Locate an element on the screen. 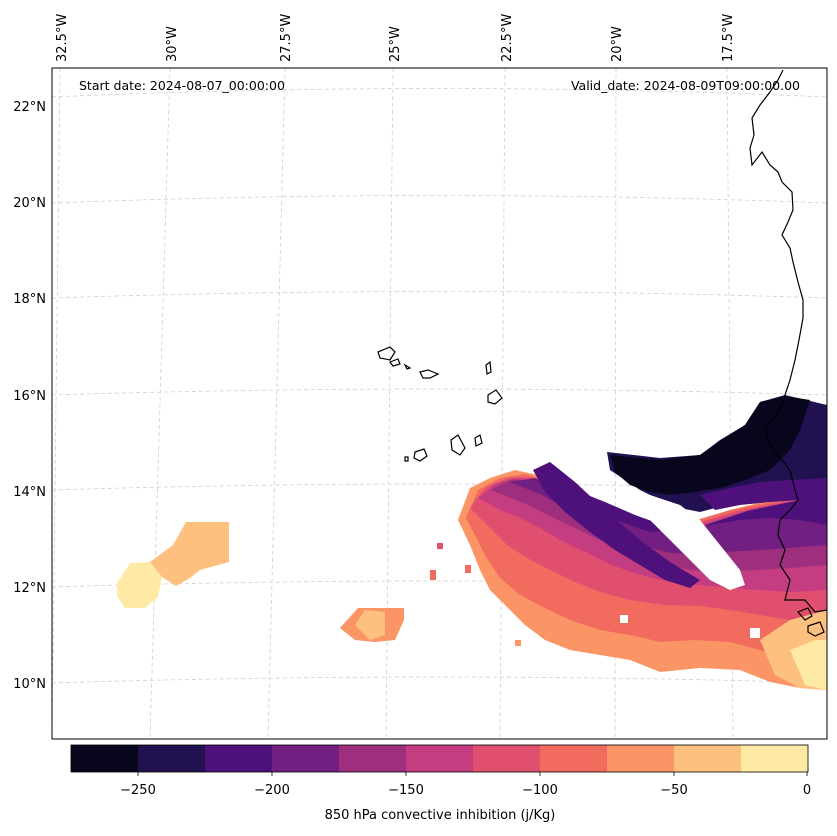 This screenshot has height=836, width=837. lon-label: 30°W is located at coordinates (172, 44).